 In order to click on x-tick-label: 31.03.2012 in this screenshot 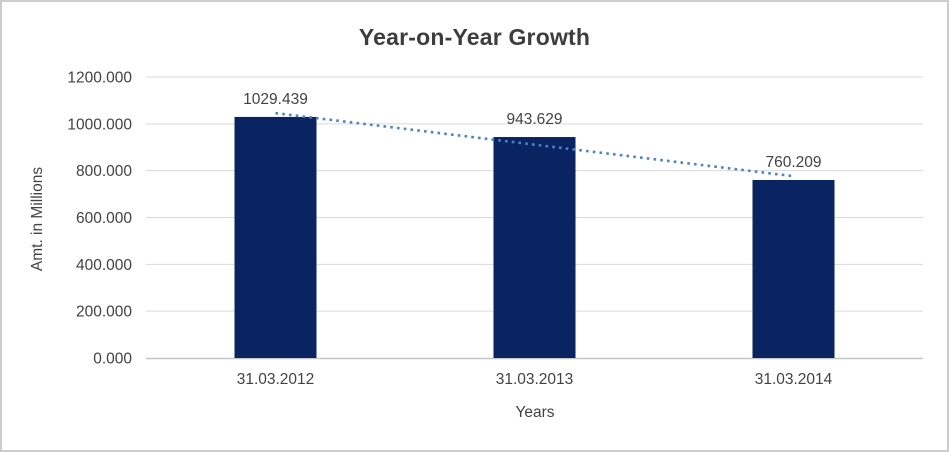, I will do `click(276, 379)`.